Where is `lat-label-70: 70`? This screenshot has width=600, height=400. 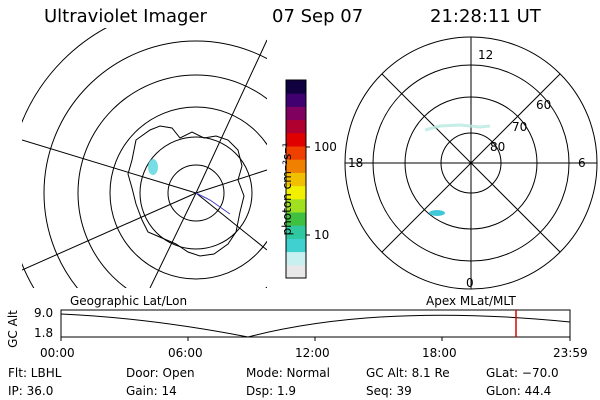 lat-label-70: 70 is located at coordinates (520, 127).